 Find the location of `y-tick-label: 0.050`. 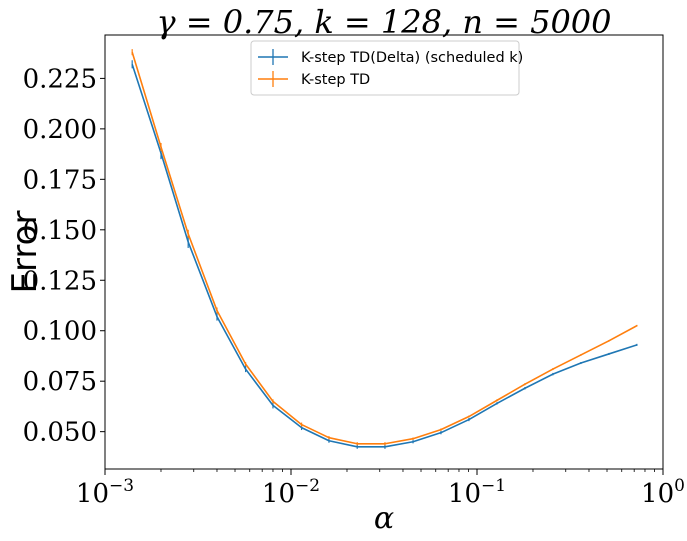

y-tick-label: 0.050 is located at coordinates (60, 433).